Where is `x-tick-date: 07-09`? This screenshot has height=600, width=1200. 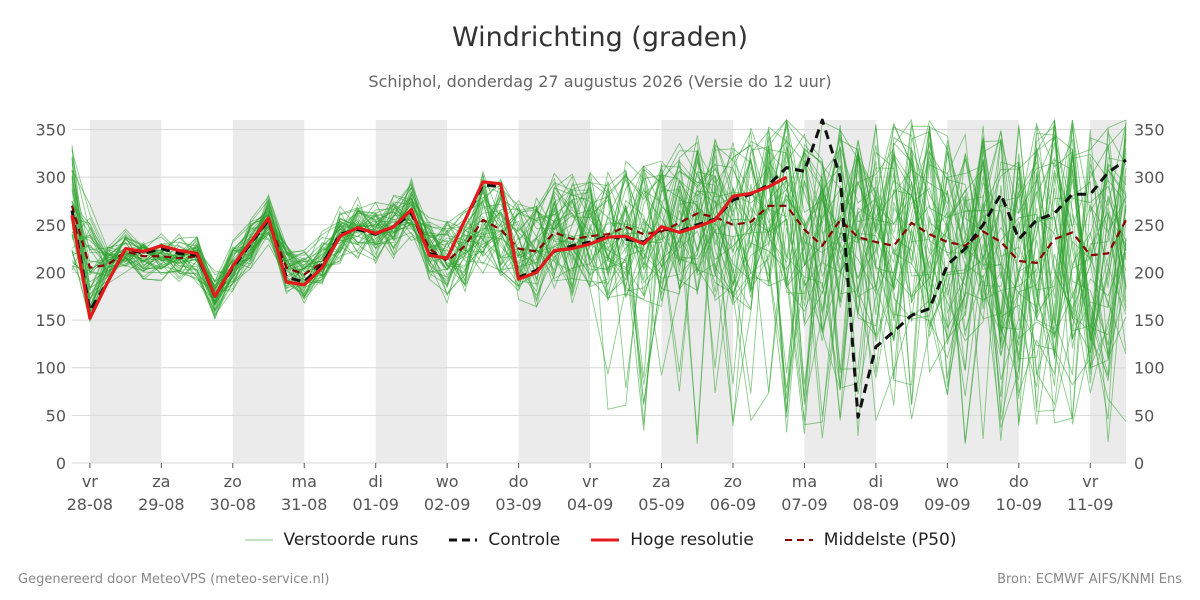 x-tick-date: 07-09 is located at coordinates (804, 504).